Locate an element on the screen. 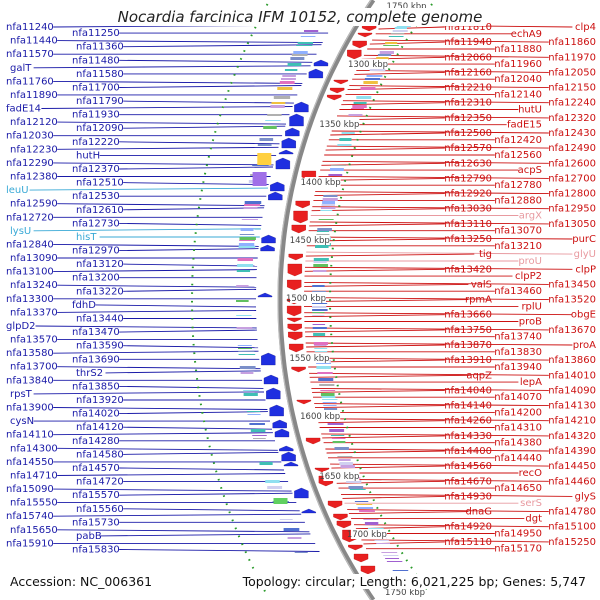  kbp-tick-label: 1600 kbp is located at coordinates (320, 417).